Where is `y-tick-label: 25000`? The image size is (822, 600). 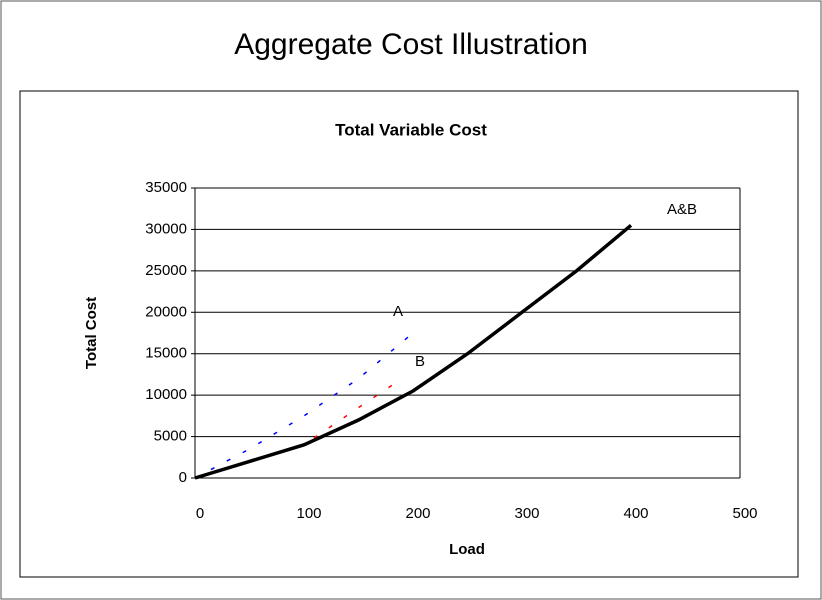 y-tick-label: 25000 is located at coordinates (166, 270).